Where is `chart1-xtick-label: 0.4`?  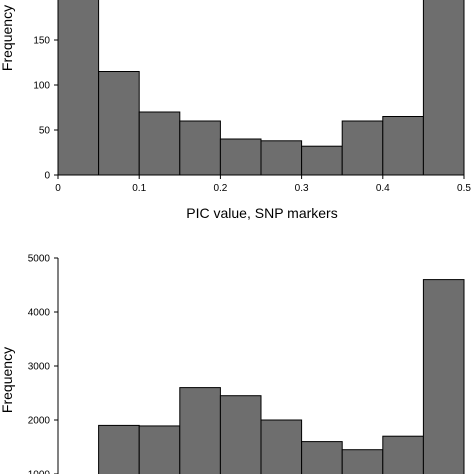 chart1-xtick-label: 0.4 is located at coordinates (383, 188).